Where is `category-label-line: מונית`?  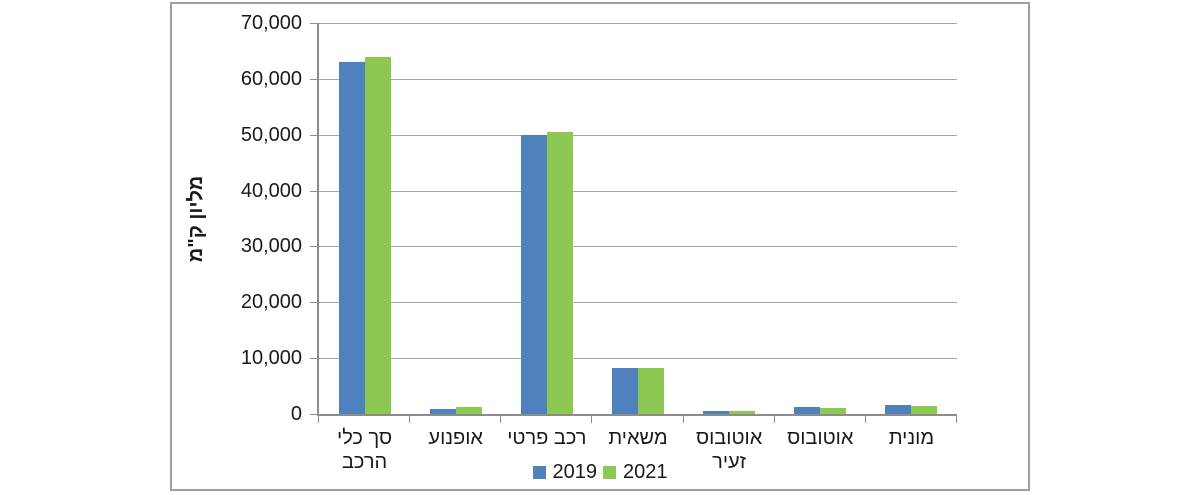 category-label-line: מונית is located at coordinates (911, 438).